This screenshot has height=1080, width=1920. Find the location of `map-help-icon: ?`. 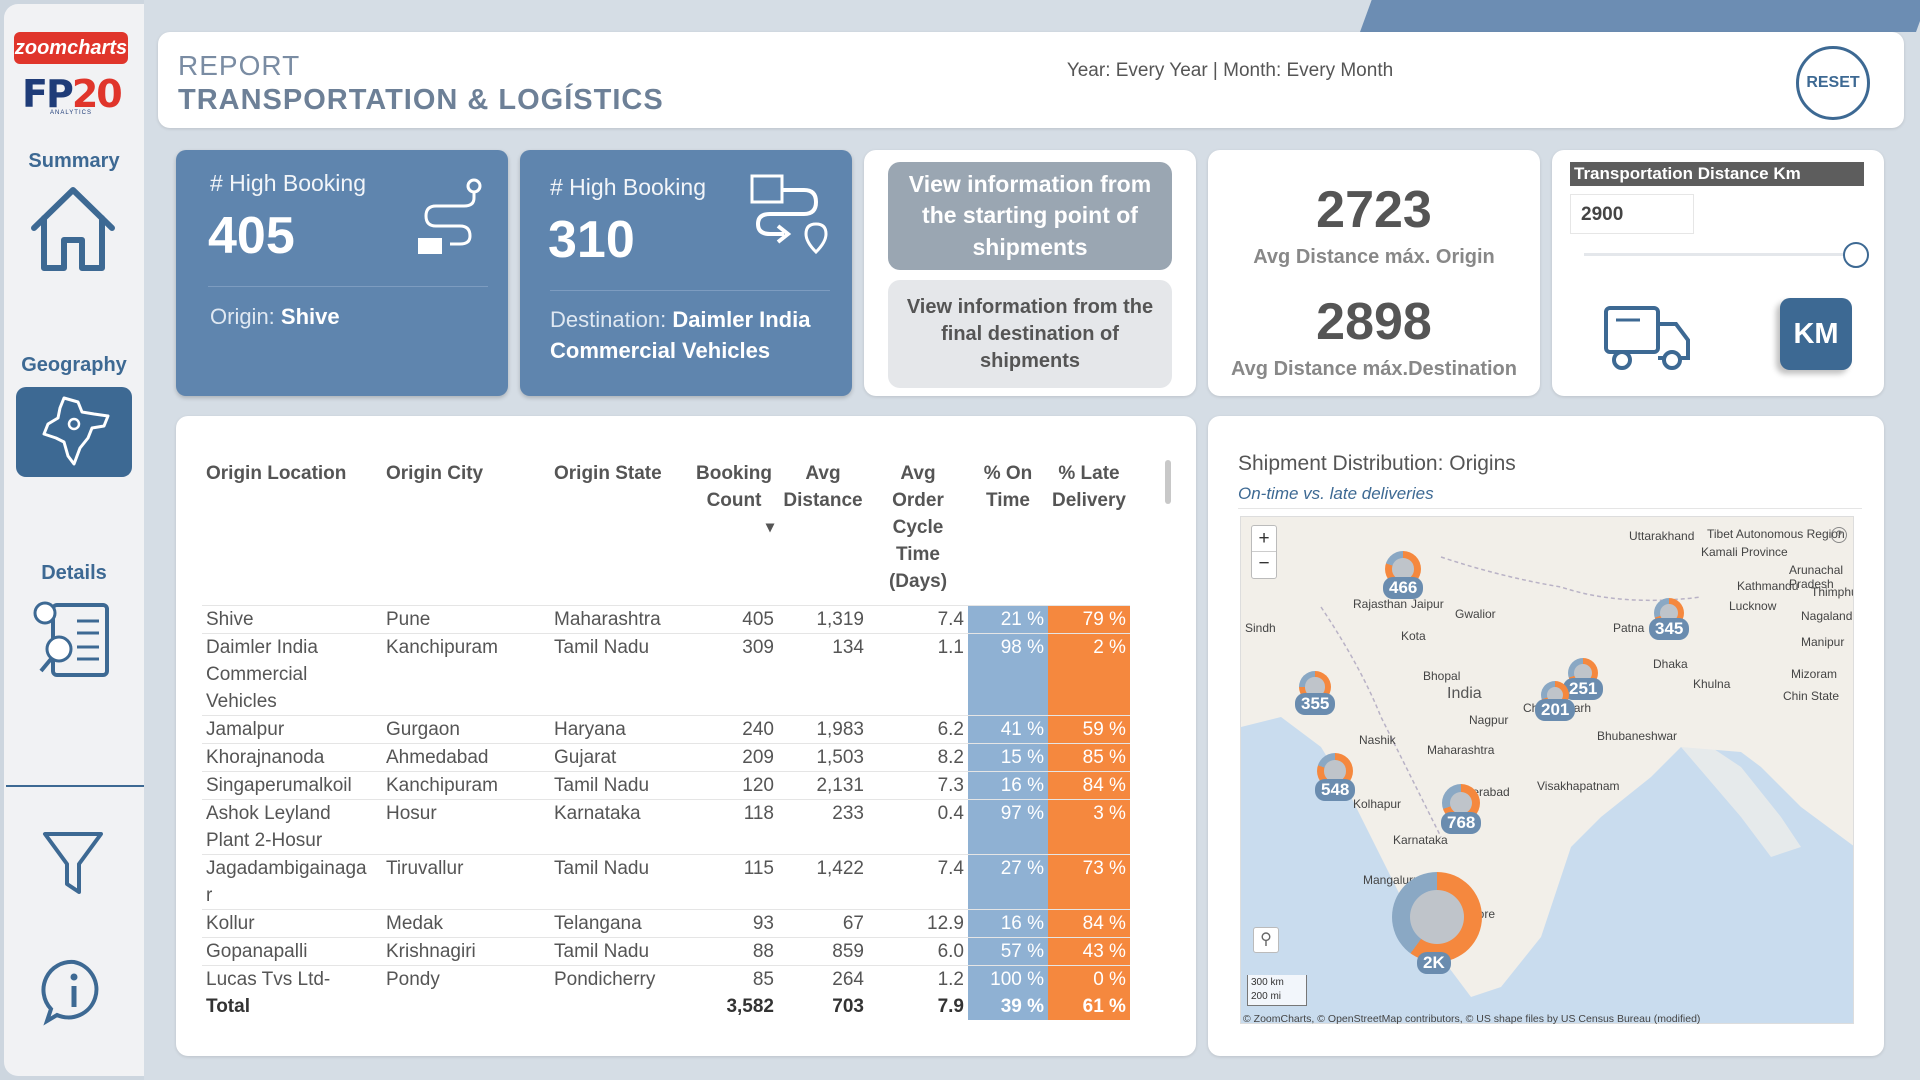

map-help-icon: ? is located at coordinates (1839, 535).